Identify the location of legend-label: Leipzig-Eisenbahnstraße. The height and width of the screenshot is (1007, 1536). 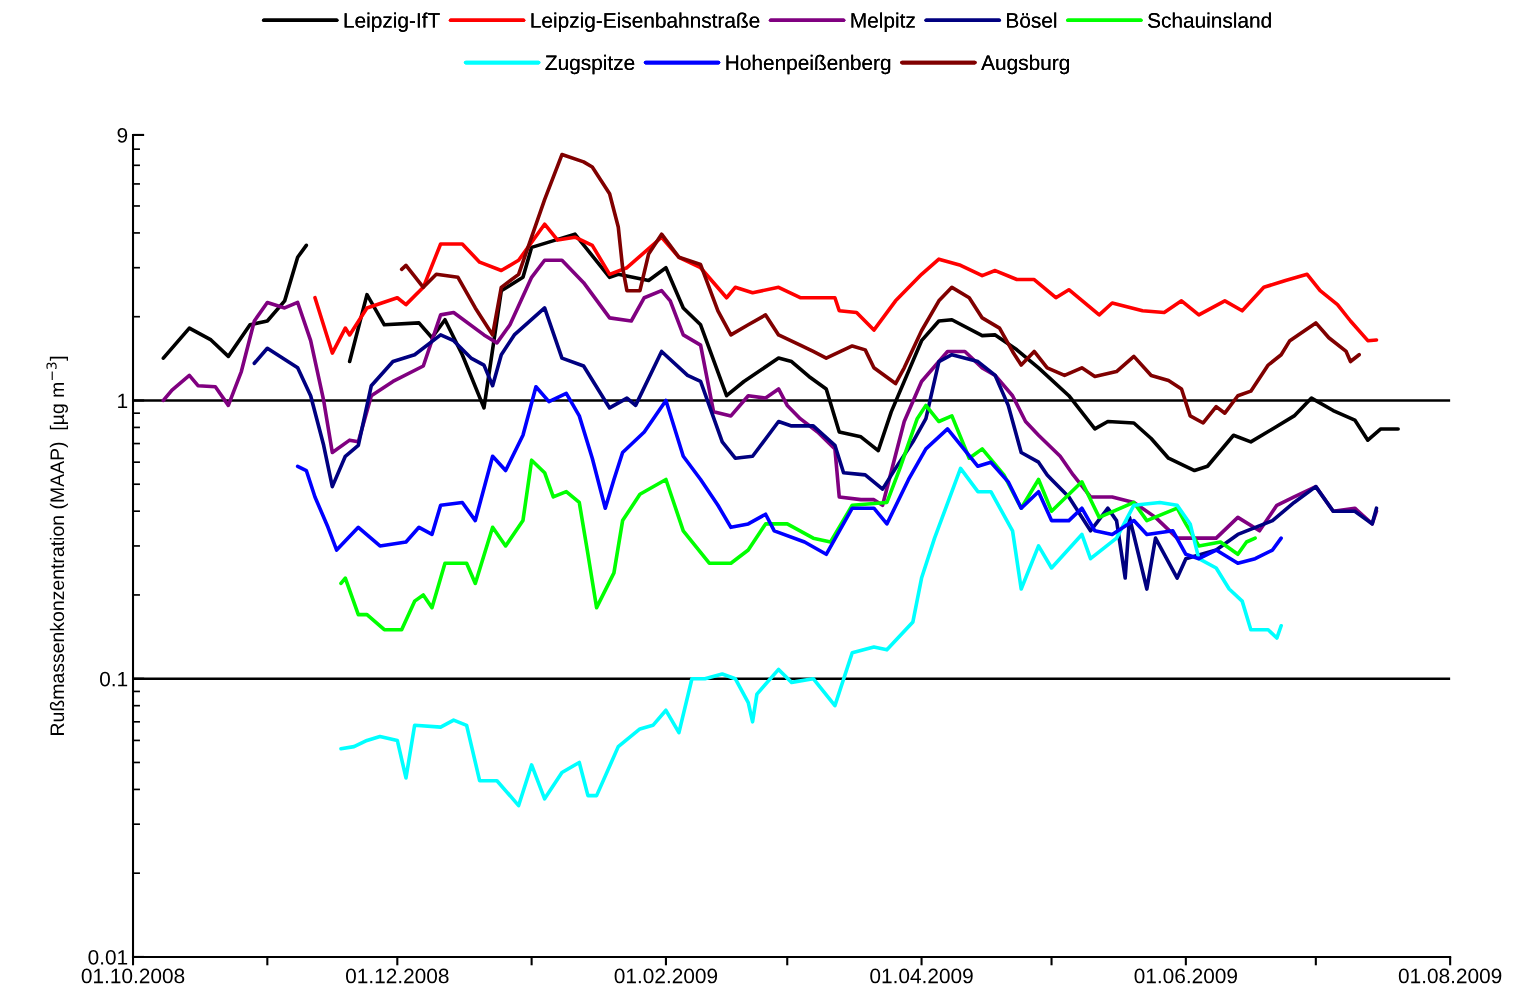
(645, 22).